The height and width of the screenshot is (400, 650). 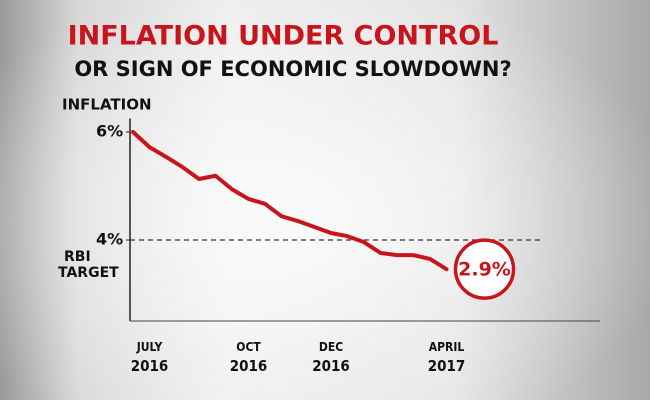 What do you see at coordinates (331, 357) in the screenshot?
I see `x-tick-label: DEC 2016` at bounding box center [331, 357].